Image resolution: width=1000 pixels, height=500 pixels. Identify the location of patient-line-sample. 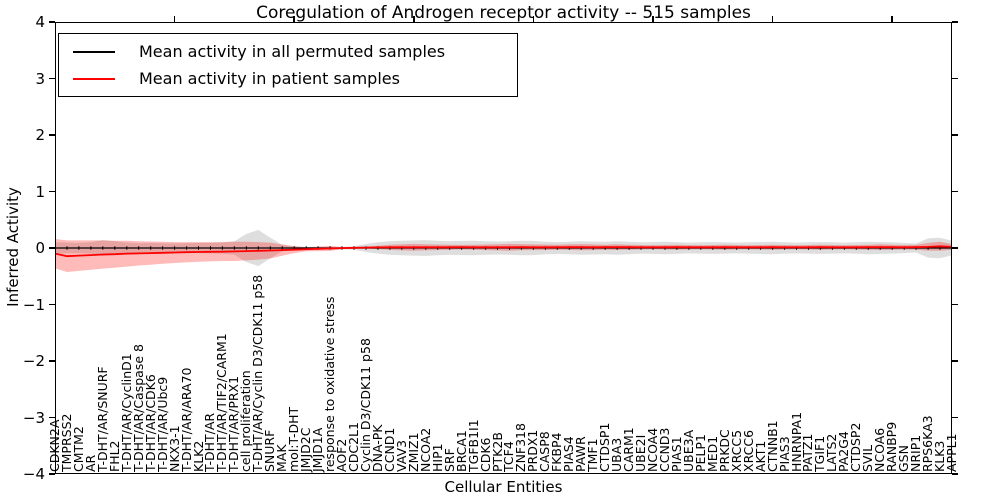
(94, 78).